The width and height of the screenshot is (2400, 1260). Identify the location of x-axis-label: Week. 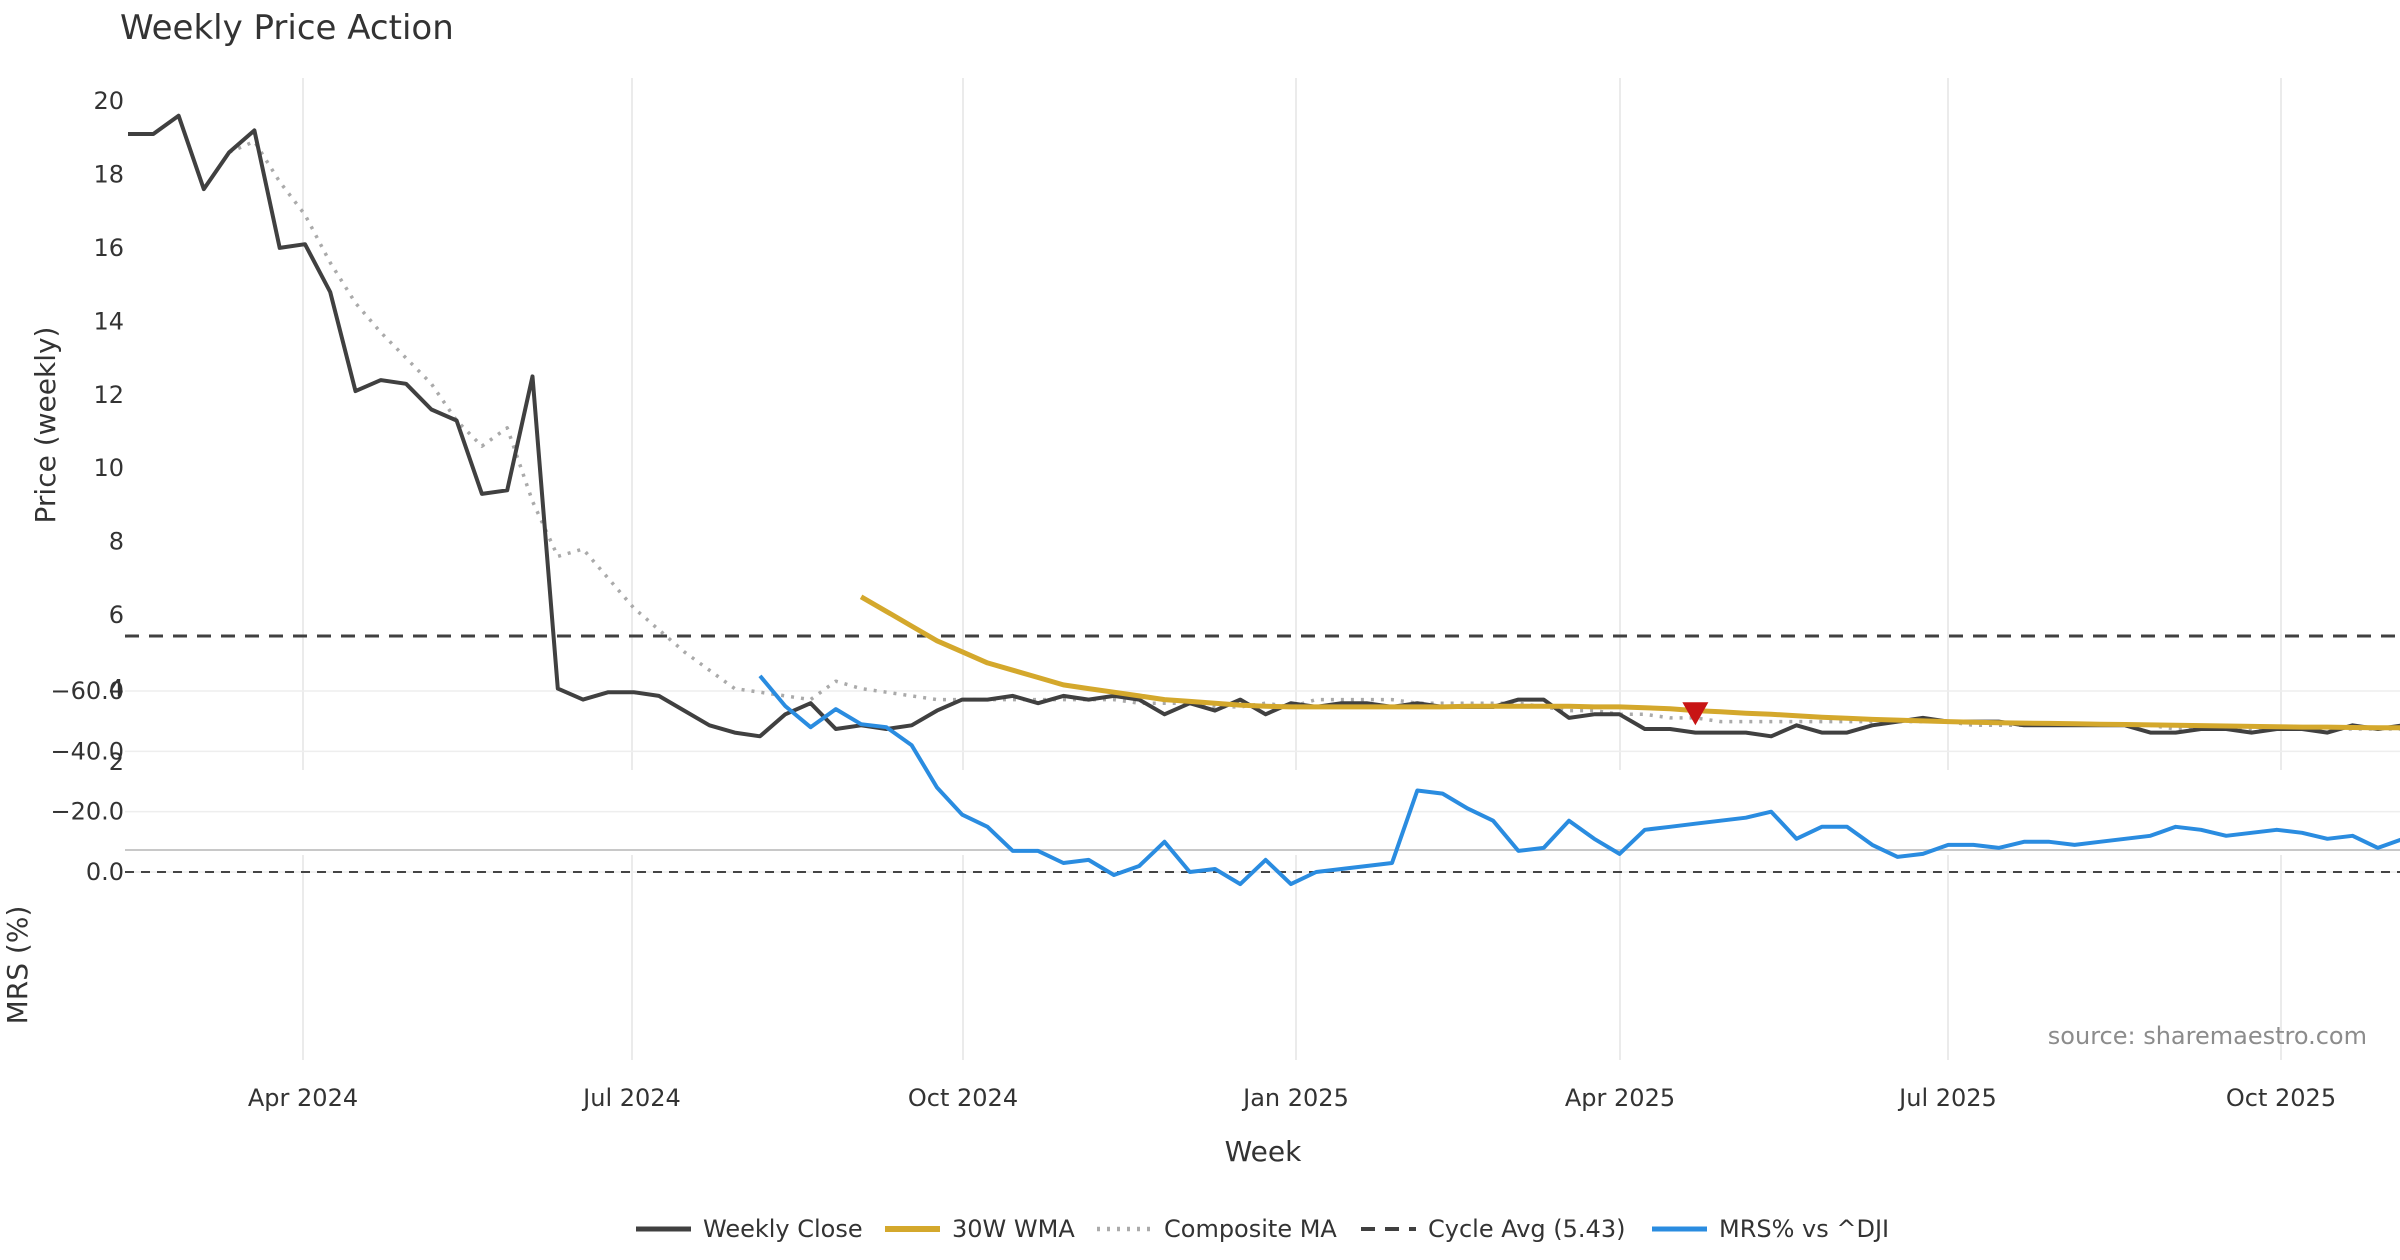
(1263, 1151).